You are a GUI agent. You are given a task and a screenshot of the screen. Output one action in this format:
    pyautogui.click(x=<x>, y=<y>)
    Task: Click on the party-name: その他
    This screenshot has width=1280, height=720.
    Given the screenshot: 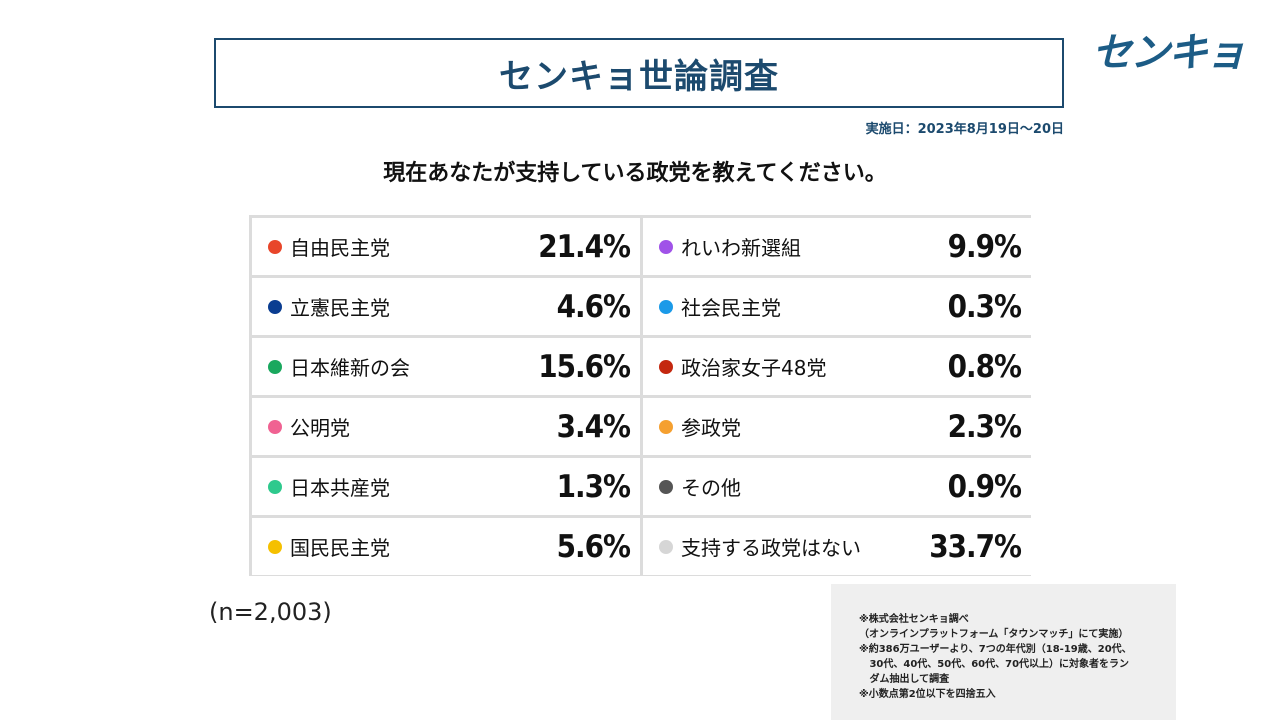 What is the action you would take?
    pyautogui.click(x=711, y=488)
    